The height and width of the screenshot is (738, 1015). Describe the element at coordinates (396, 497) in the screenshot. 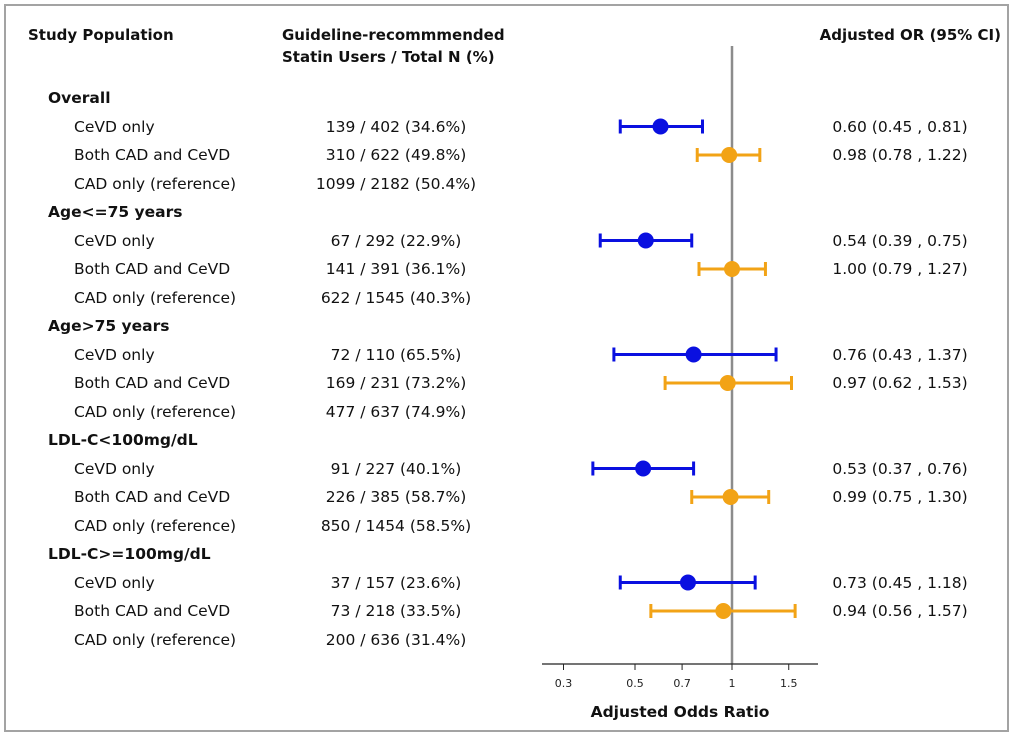

I see `statin-count: 226 / 385 (58.7%)` at that location.